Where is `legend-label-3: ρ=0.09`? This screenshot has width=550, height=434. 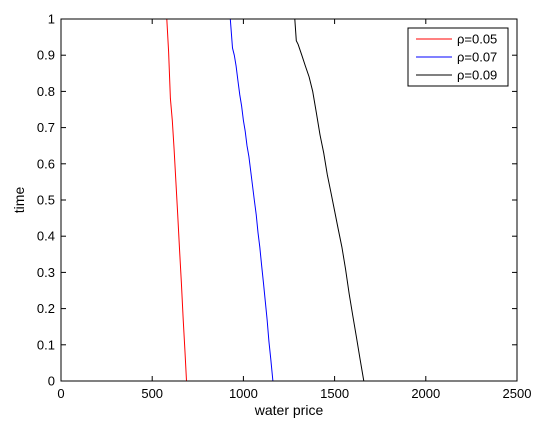
legend-label-3: ρ=0.09 is located at coordinates (477, 75).